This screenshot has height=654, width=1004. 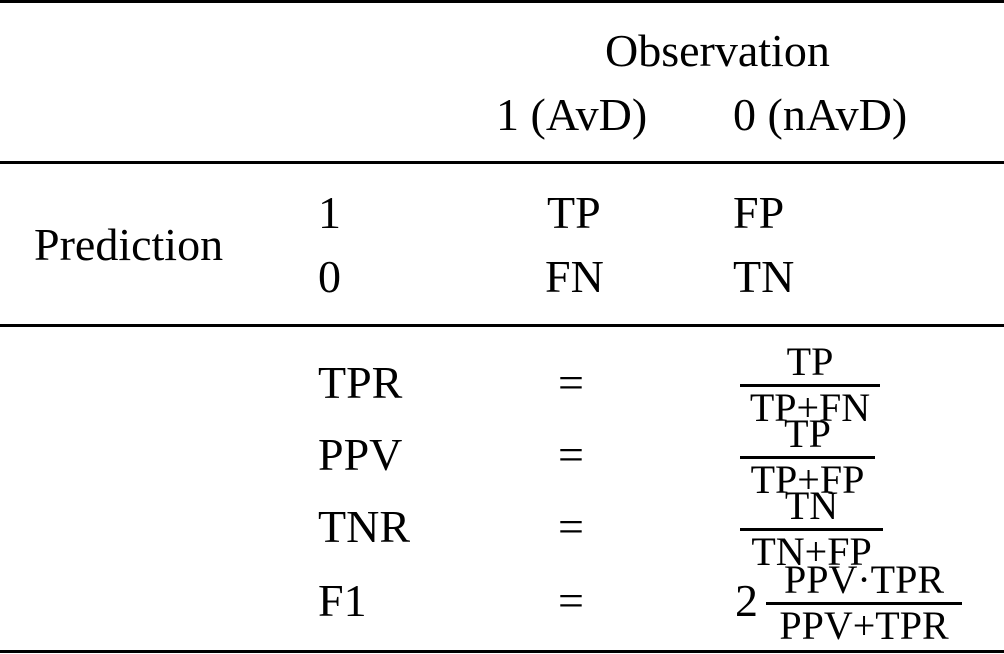 What do you see at coordinates (571, 454) in the screenshot?
I see `metric-ppv-equals: =` at bounding box center [571, 454].